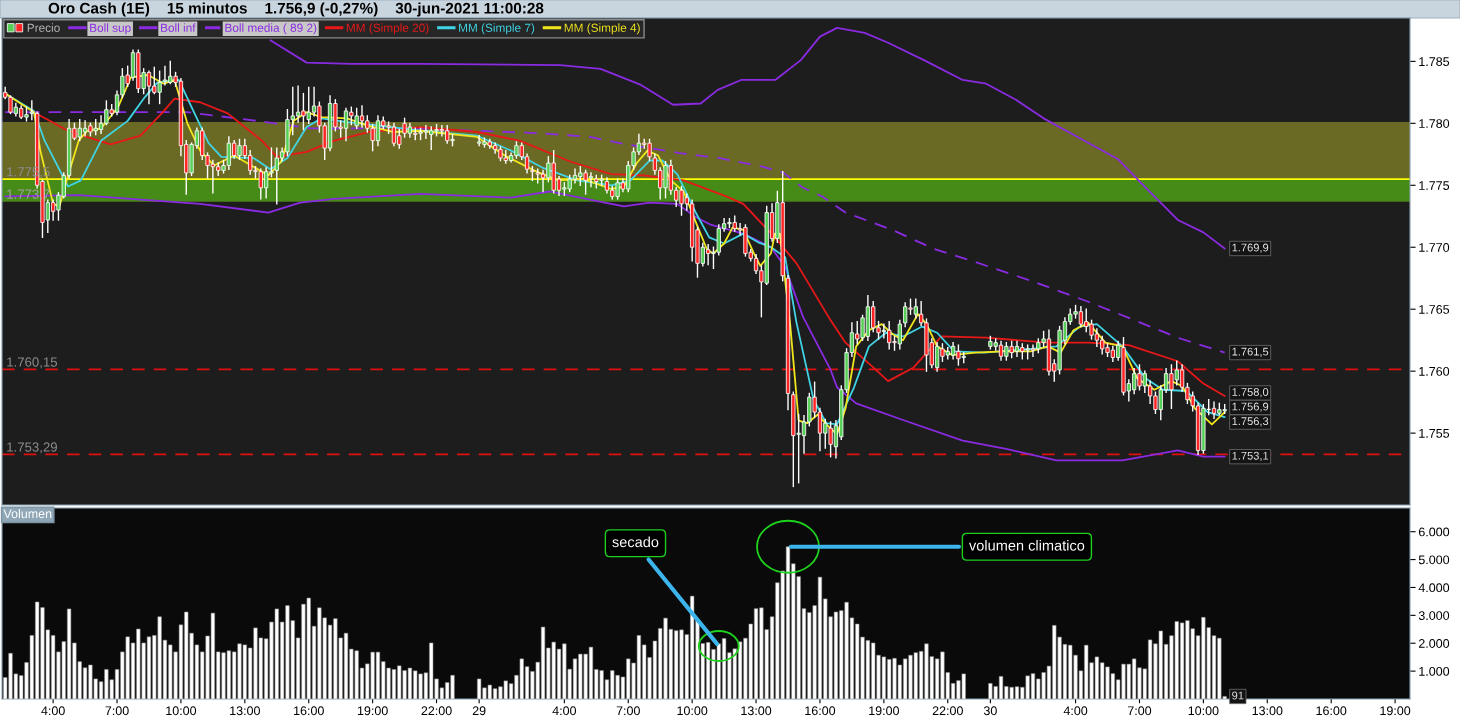 This screenshot has height=720, width=1460. I want to click on legend-label: Boll inf, so click(178, 27).